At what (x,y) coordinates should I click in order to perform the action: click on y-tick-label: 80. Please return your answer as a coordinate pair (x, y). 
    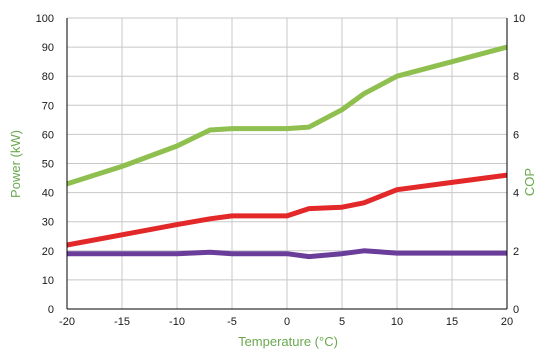
    Looking at the image, I should click on (48, 77).